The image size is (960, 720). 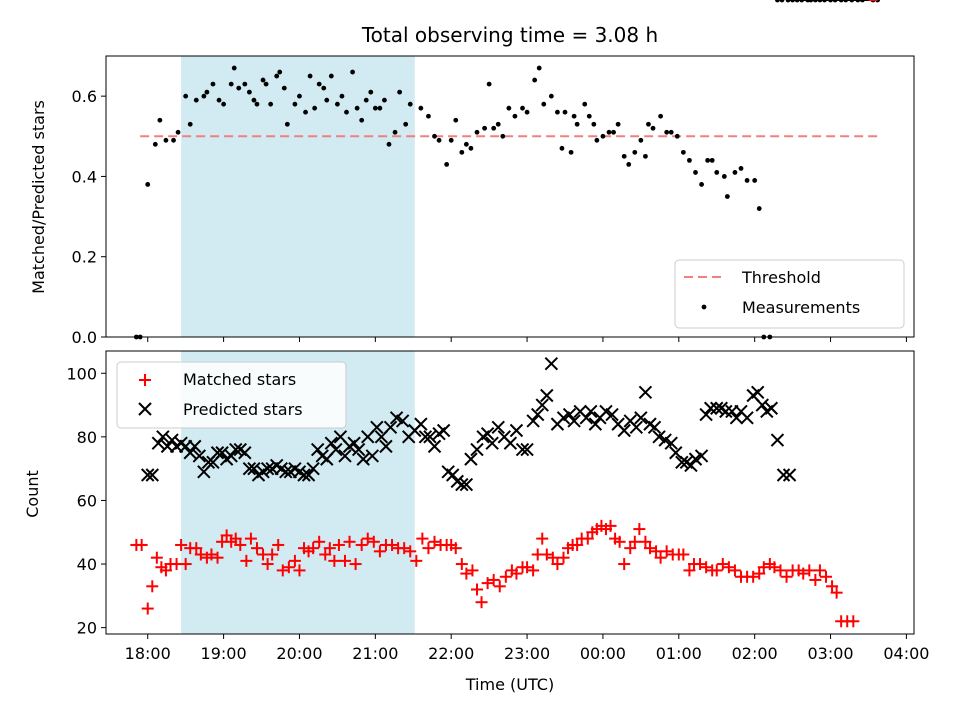 What do you see at coordinates (509, 684) in the screenshot?
I see `x-axis-label: Time (UTC)` at bounding box center [509, 684].